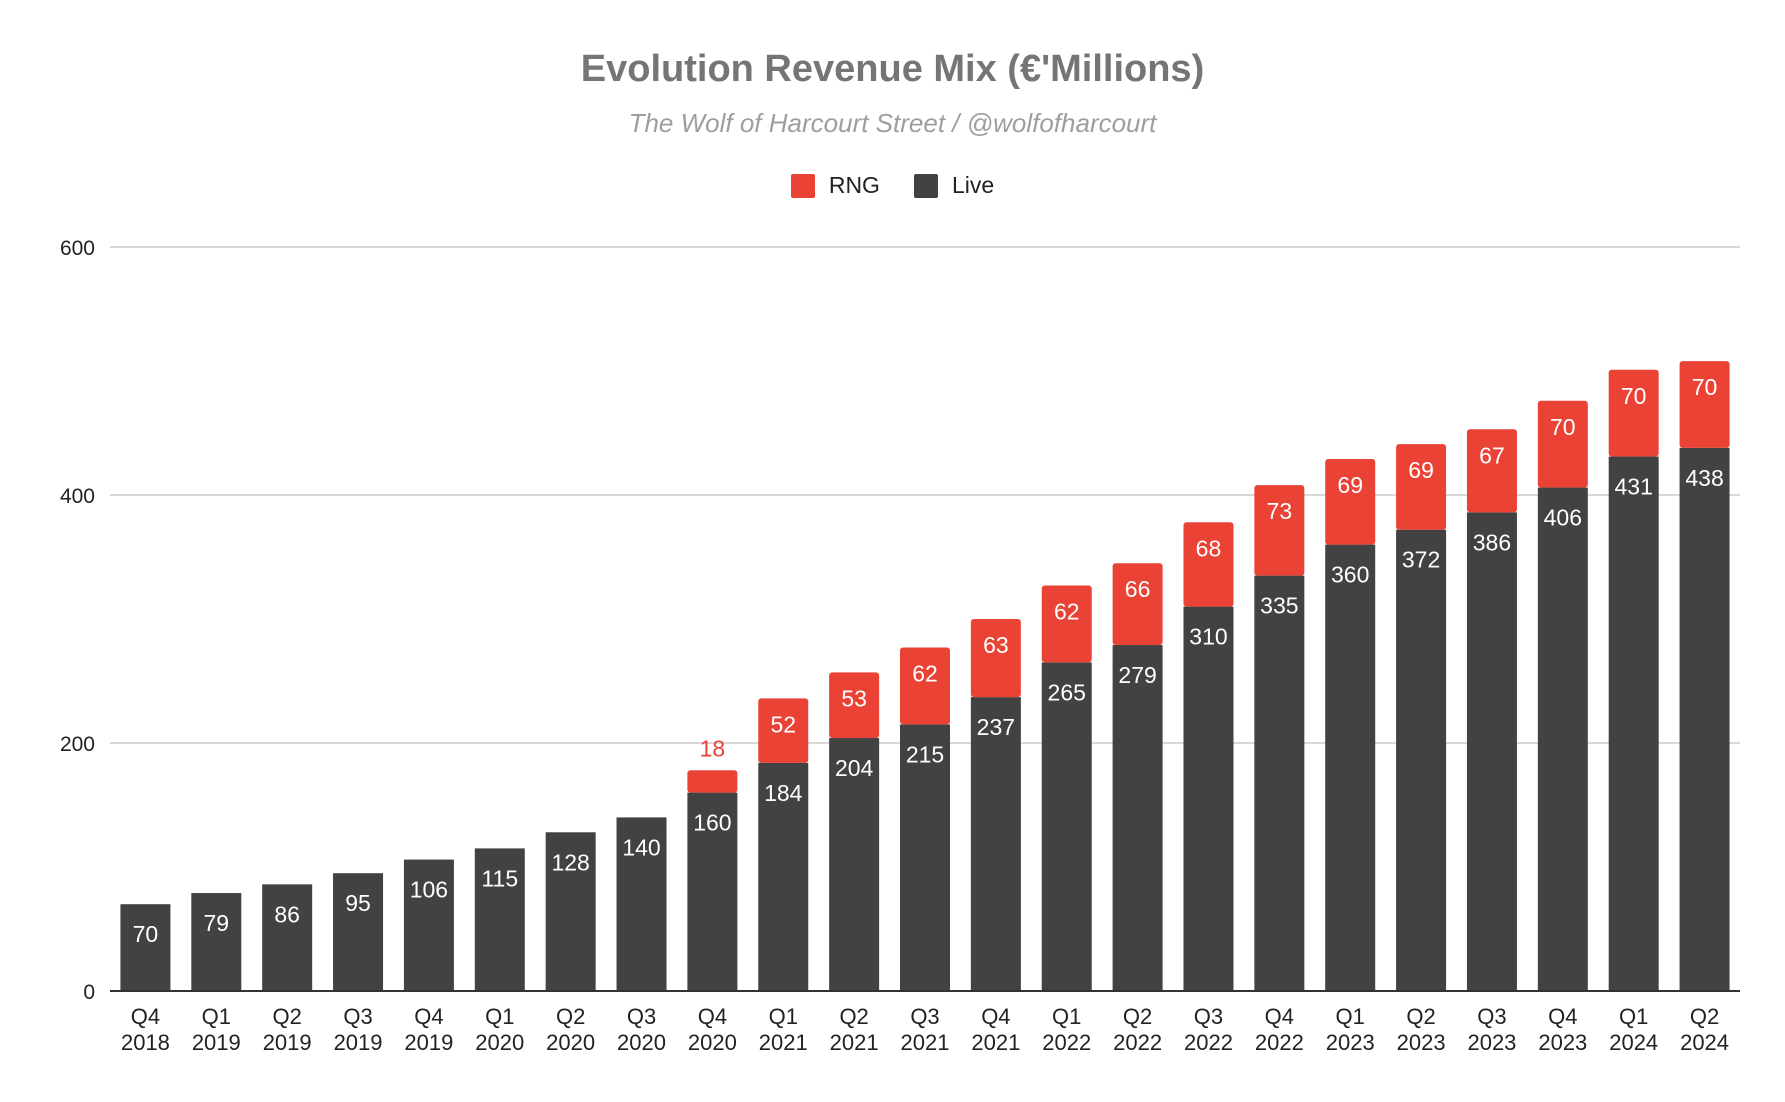  I want to click on data-label-live: 95, so click(358, 903).